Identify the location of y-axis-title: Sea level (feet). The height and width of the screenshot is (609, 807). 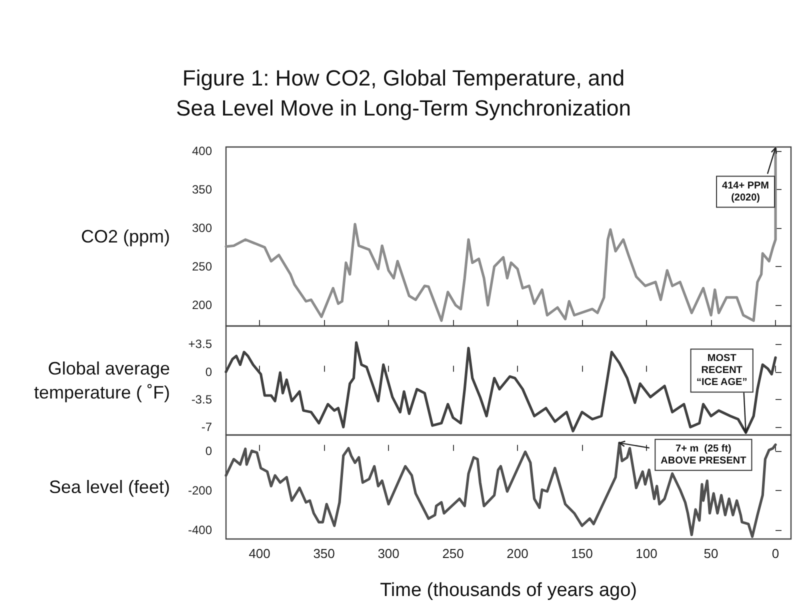
(109, 487).